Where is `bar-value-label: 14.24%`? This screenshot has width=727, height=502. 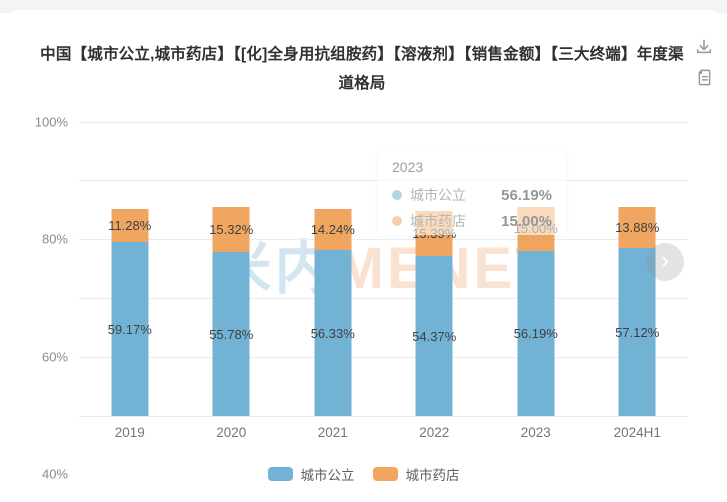 bar-value-label: 14.24% is located at coordinates (332, 229).